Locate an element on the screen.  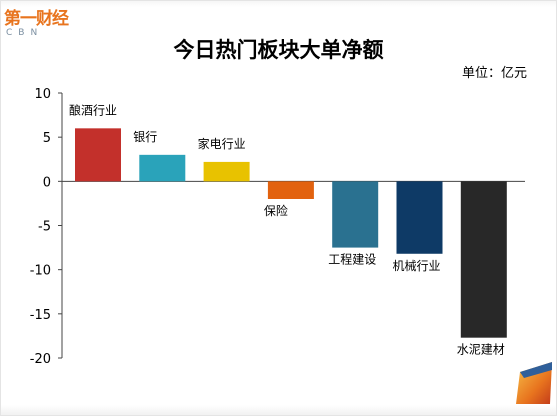
category-label: 酿酒行业 is located at coordinates (93, 109).